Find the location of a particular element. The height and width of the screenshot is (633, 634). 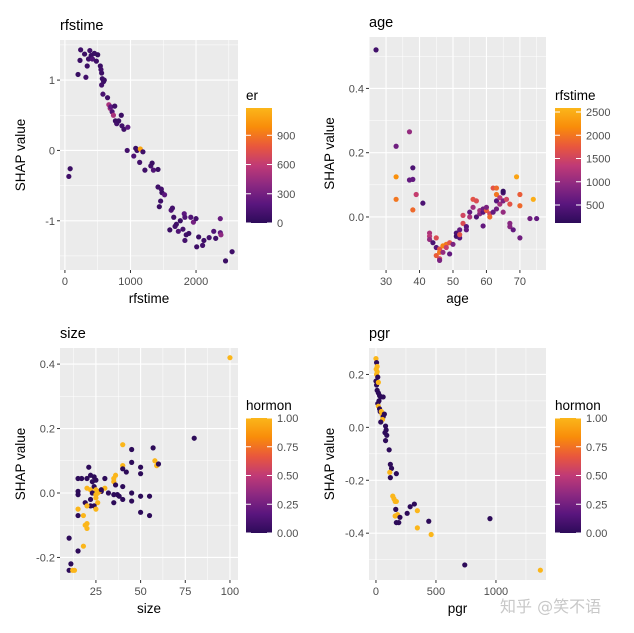

colorbar-title: hormon is located at coordinates (269, 405).